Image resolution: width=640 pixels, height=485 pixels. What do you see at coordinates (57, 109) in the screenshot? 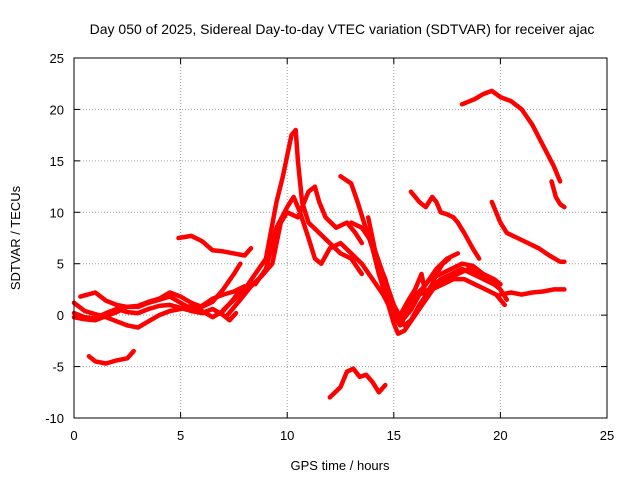
I see `y-tick-label: 20` at bounding box center [57, 109].